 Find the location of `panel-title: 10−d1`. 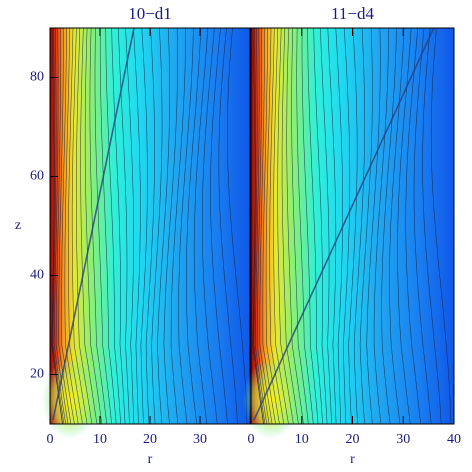

panel-title: 10−d1 is located at coordinates (150, 13).